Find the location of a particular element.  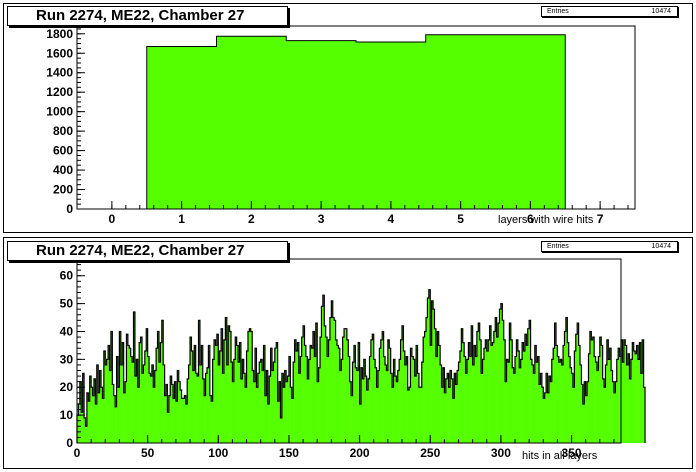

plot-title: Run 2274, ME22, Chamber 27 is located at coordinates (147, 16).